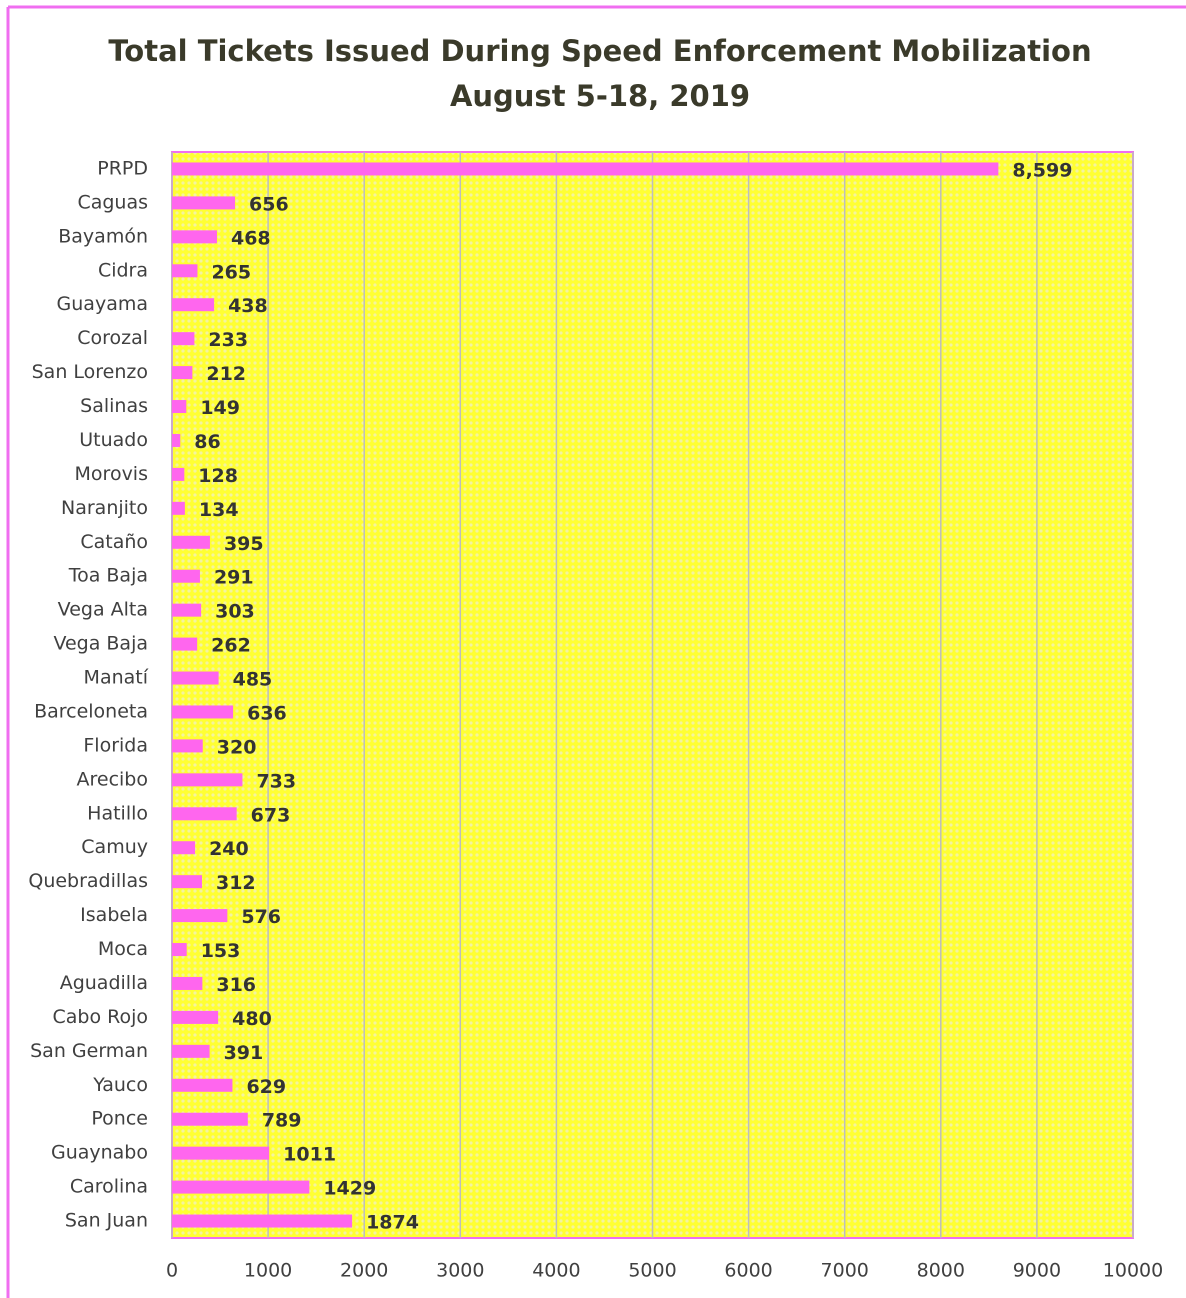 The width and height of the screenshot is (1186, 1298). What do you see at coordinates (114, 542) in the screenshot?
I see `y-tick-label: Cataño` at bounding box center [114, 542].